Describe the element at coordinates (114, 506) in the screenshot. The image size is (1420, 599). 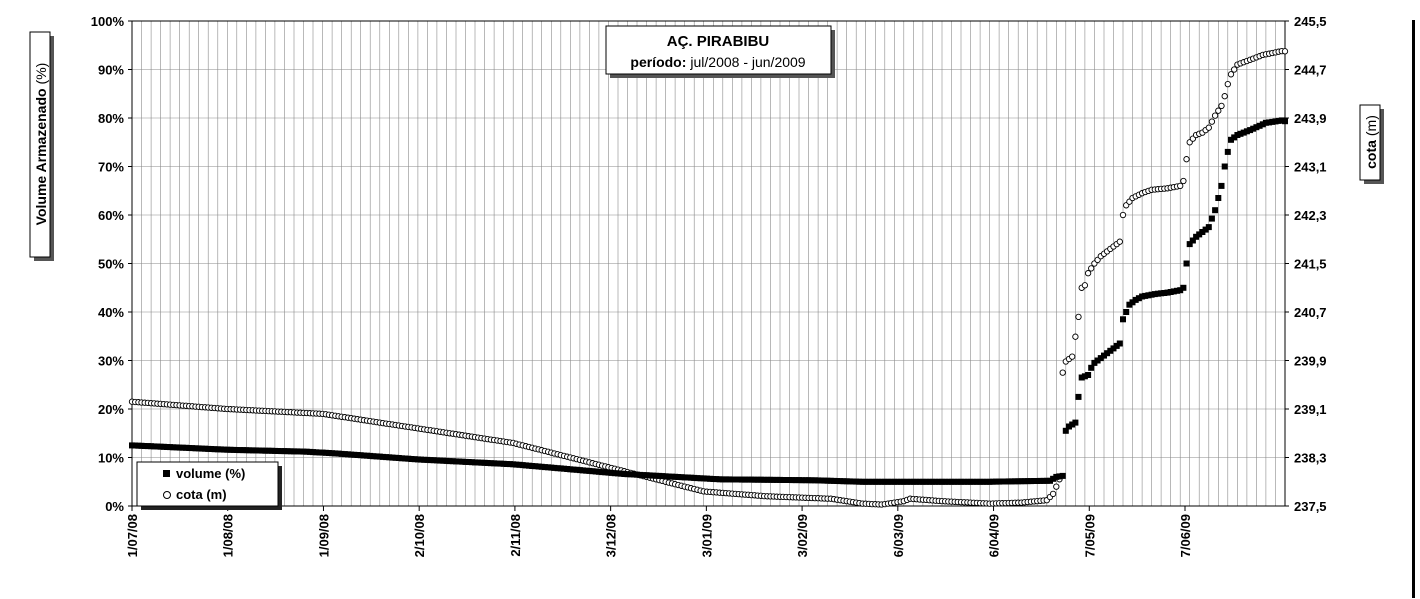
I see `left-tick-label: 0%` at that location.